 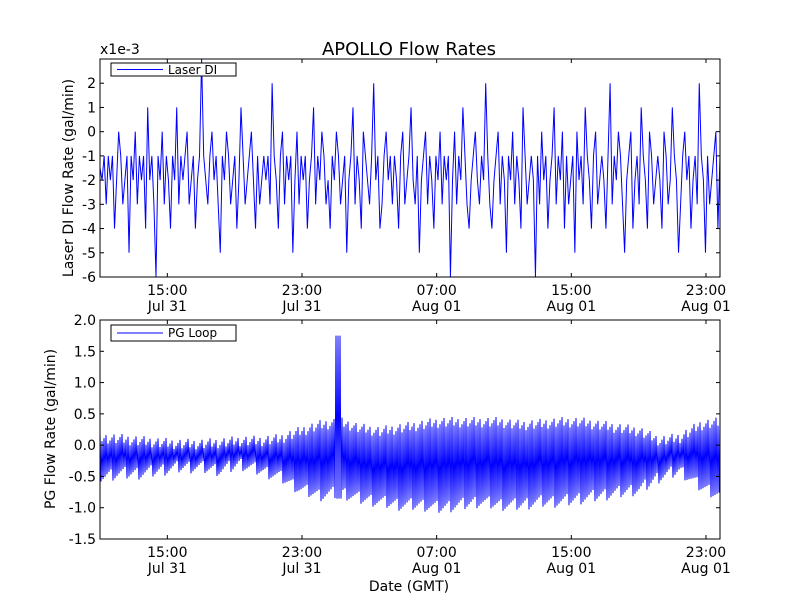 I want to click on pg-loop-ytick-label: 2.0, so click(x=85, y=321).